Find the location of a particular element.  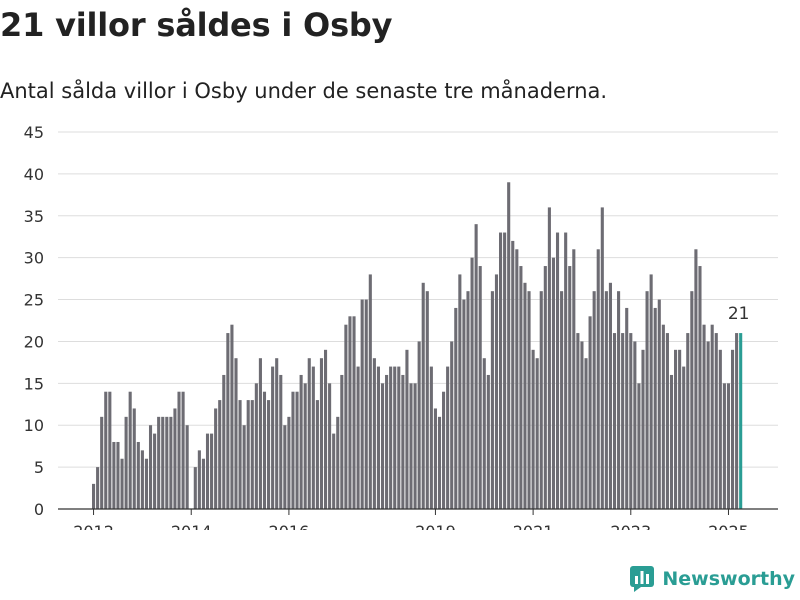

y-tick-label: 45 is located at coordinates (34, 132).